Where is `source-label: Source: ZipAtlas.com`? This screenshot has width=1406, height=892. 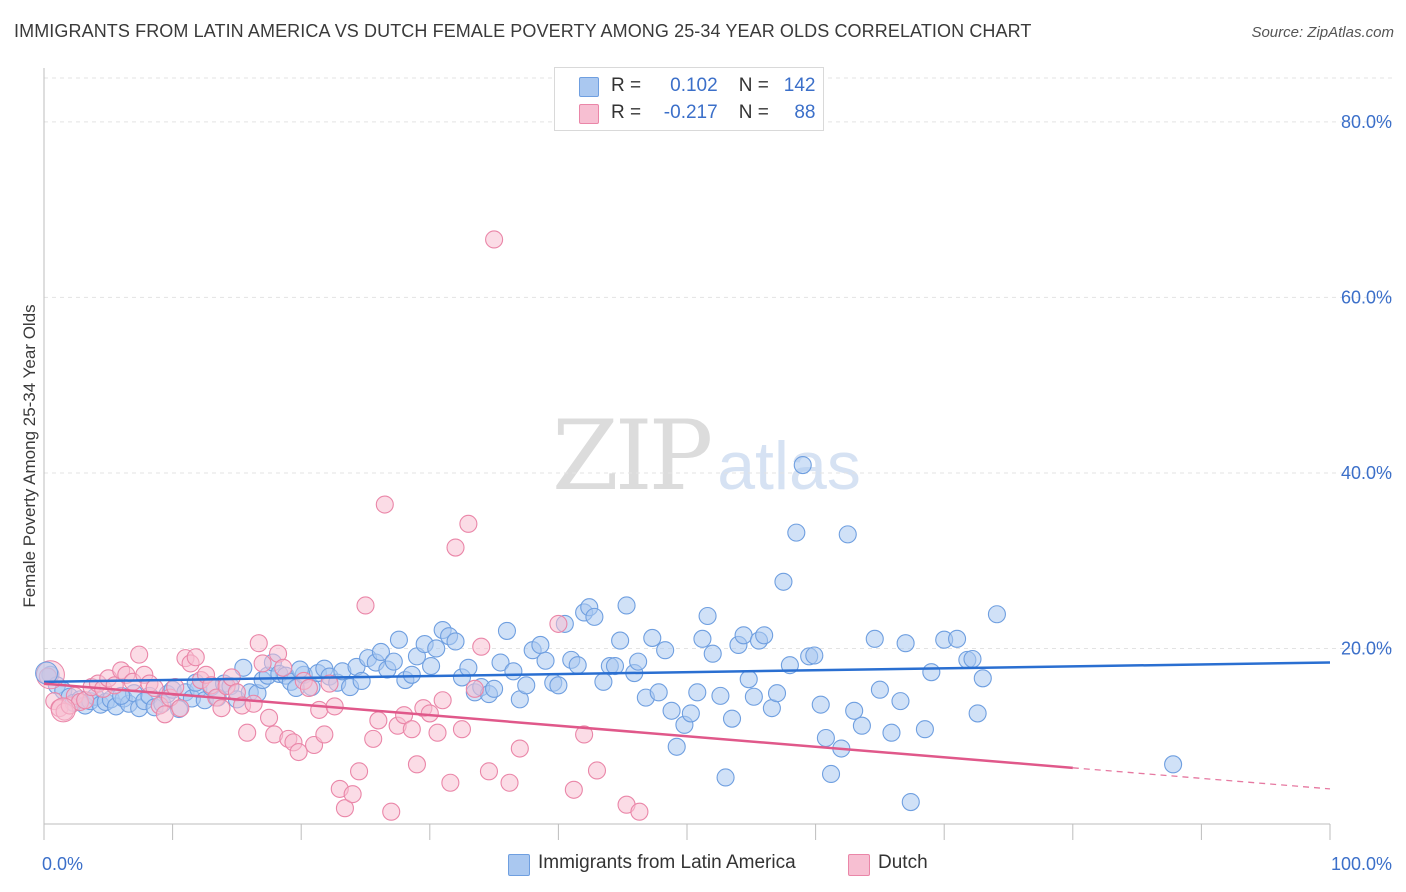 source-label: Source: ZipAtlas.com is located at coordinates (1322, 32).